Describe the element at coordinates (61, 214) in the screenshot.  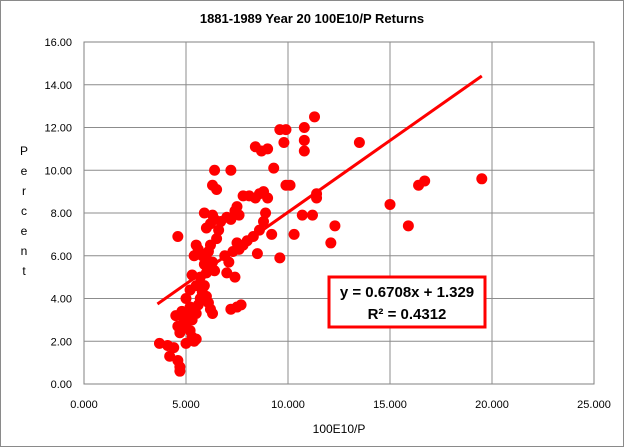
I see `y-tick-label: 8.00` at that location.